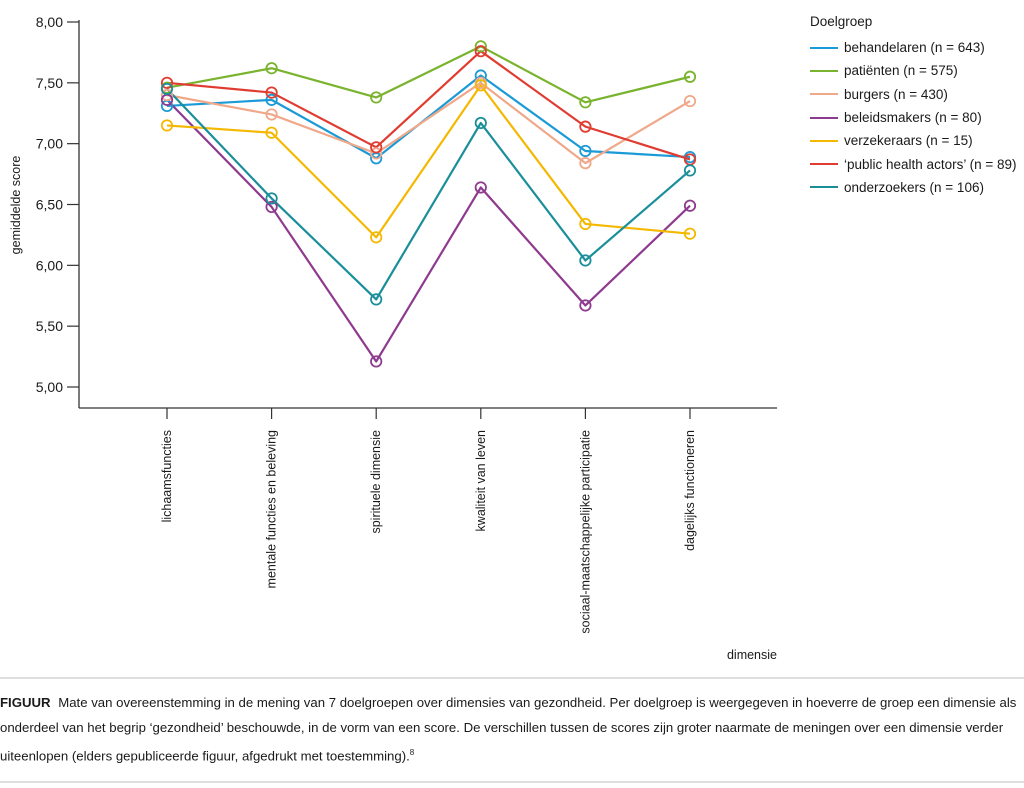 This screenshot has width=1024, height=788. Describe the element at coordinates (690, 490) in the screenshot. I see `x-tick-label: dagelijks functioneren` at that location.